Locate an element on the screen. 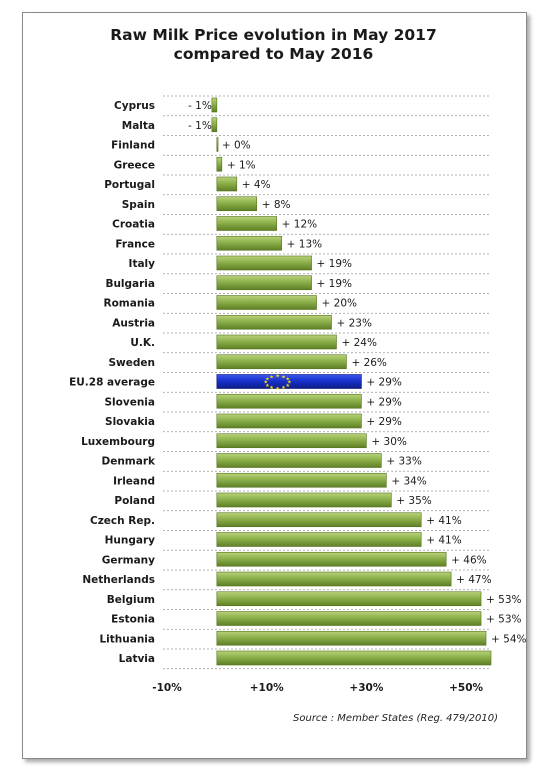 This screenshot has width=547, height=774. bar-france is located at coordinates (249, 243).